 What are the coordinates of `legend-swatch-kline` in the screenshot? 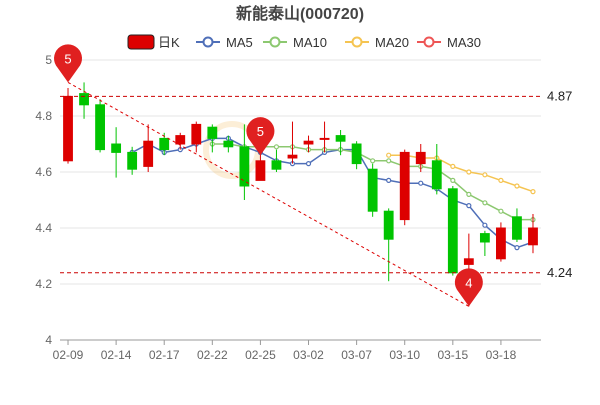 It's located at (141, 42).